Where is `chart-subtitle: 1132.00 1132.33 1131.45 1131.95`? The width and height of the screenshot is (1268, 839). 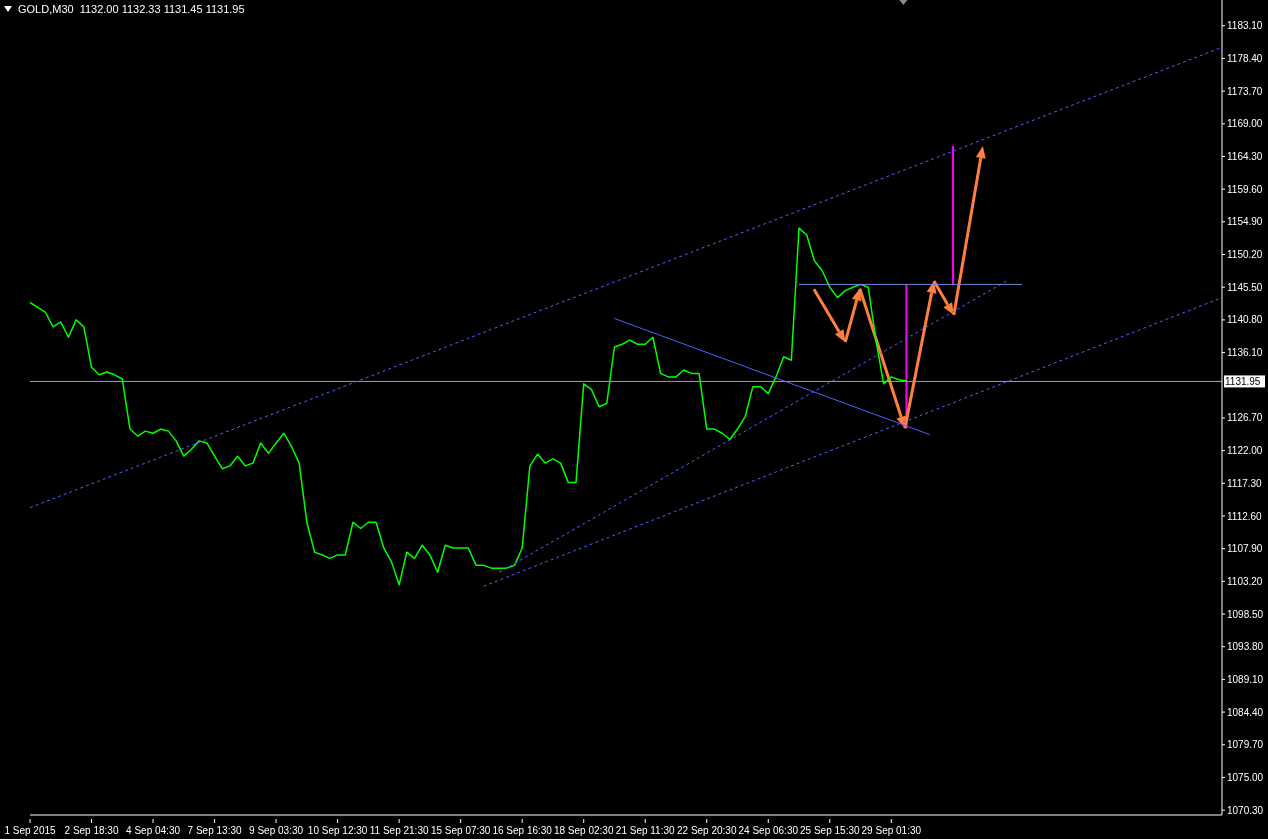 chart-subtitle: 1132.00 1132.33 1131.45 1131.95 is located at coordinates (162, 9).